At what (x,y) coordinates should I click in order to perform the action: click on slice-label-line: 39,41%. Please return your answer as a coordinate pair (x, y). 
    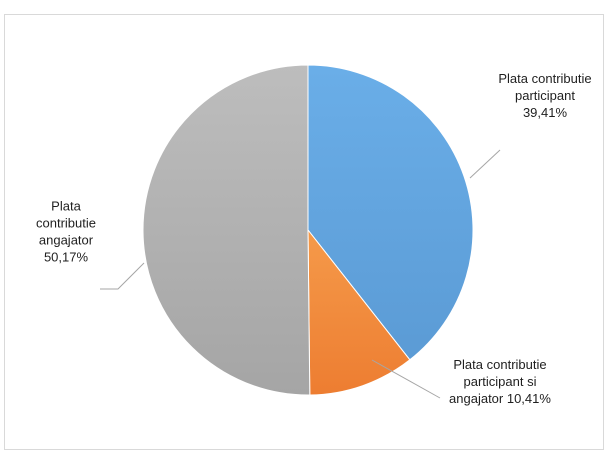
    Looking at the image, I should click on (545, 112).